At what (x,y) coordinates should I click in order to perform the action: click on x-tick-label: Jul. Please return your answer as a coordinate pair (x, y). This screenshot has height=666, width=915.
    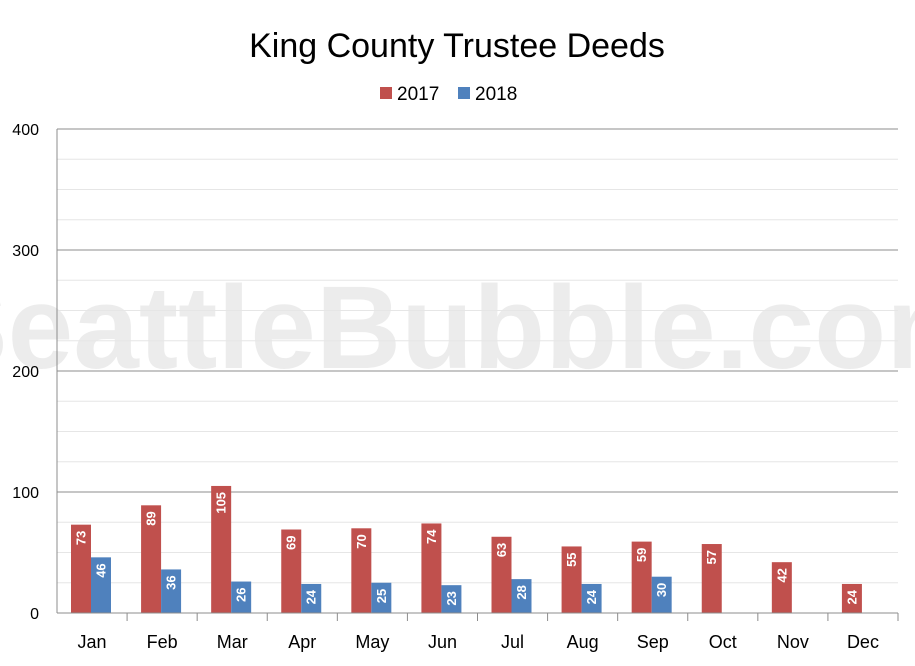
    Looking at the image, I should click on (512, 642).